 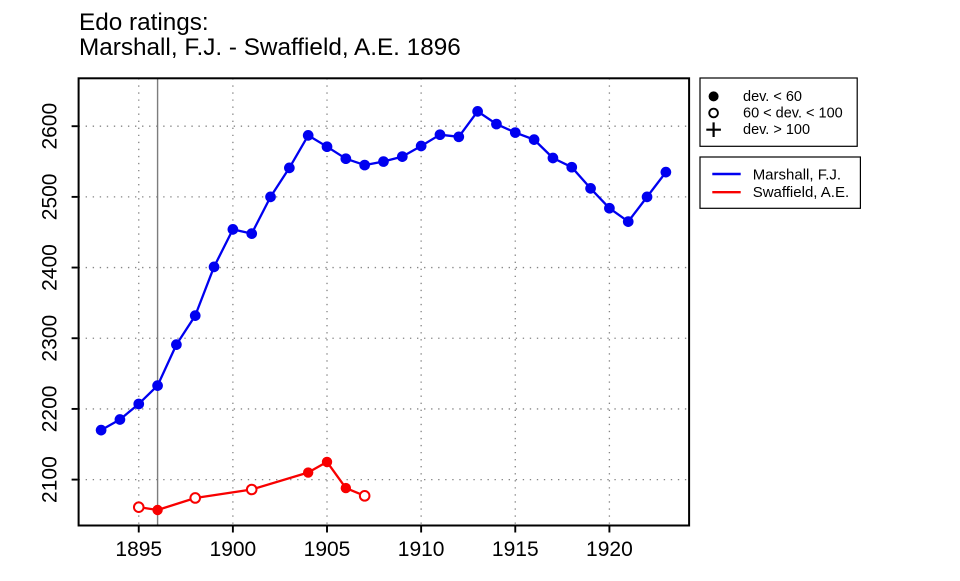 I want to click on svg-text: 60 < dev. < 100, so click(x=793, y=114).